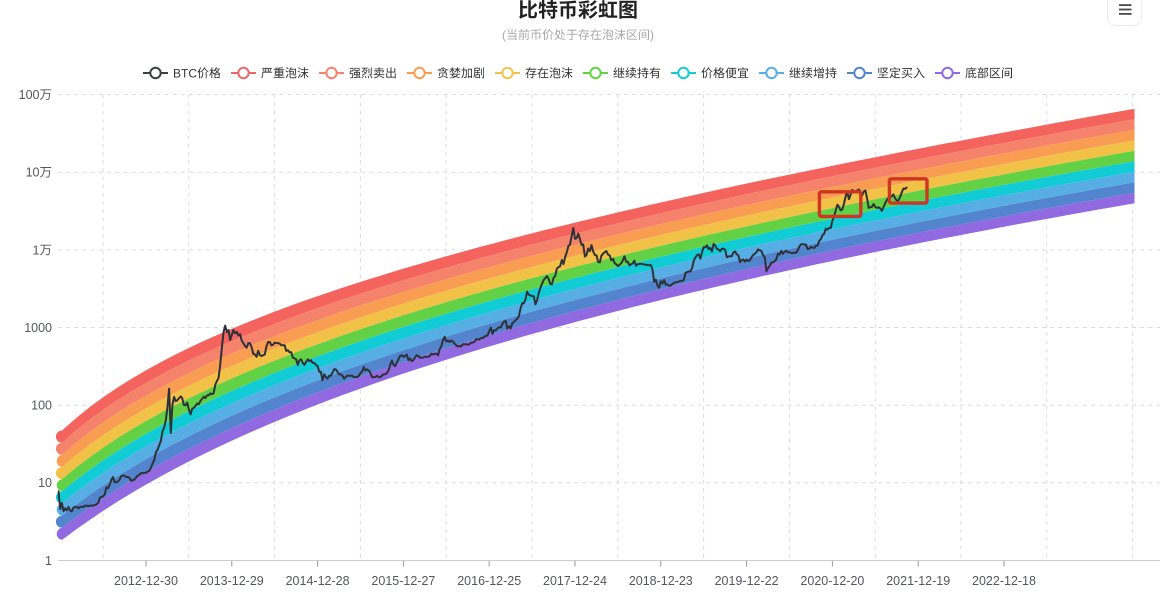 The image size is (1165, 597). I want to click on svg-text: 2015-12-27, so click(403, 581).